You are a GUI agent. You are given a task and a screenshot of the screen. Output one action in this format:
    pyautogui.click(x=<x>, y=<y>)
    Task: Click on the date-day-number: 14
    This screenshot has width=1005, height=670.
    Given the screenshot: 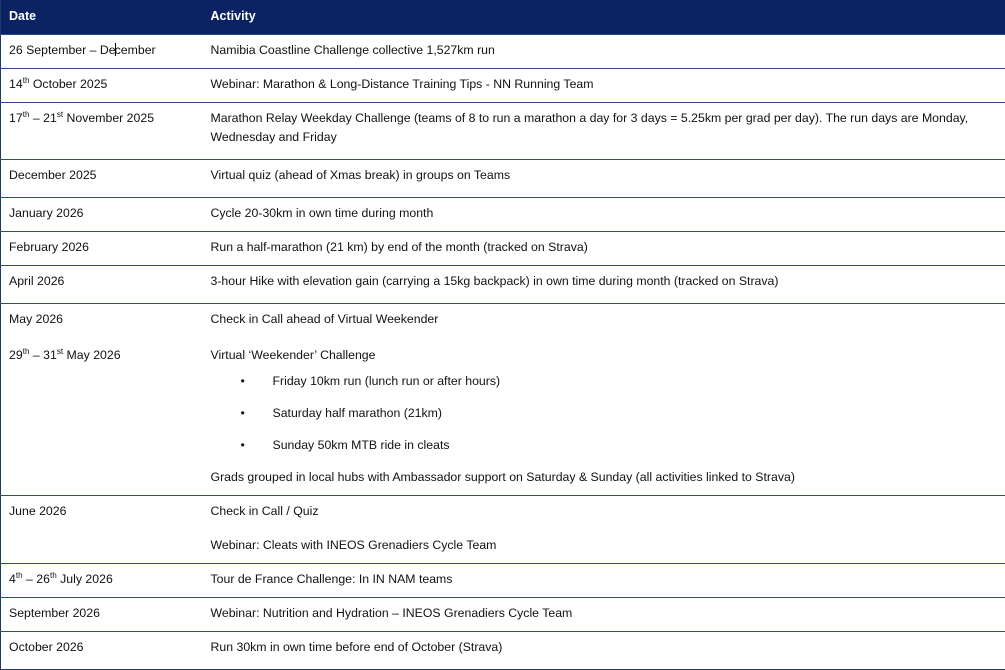 What is the action you would take?
    pyautogui.click(x=16, y=84)
    